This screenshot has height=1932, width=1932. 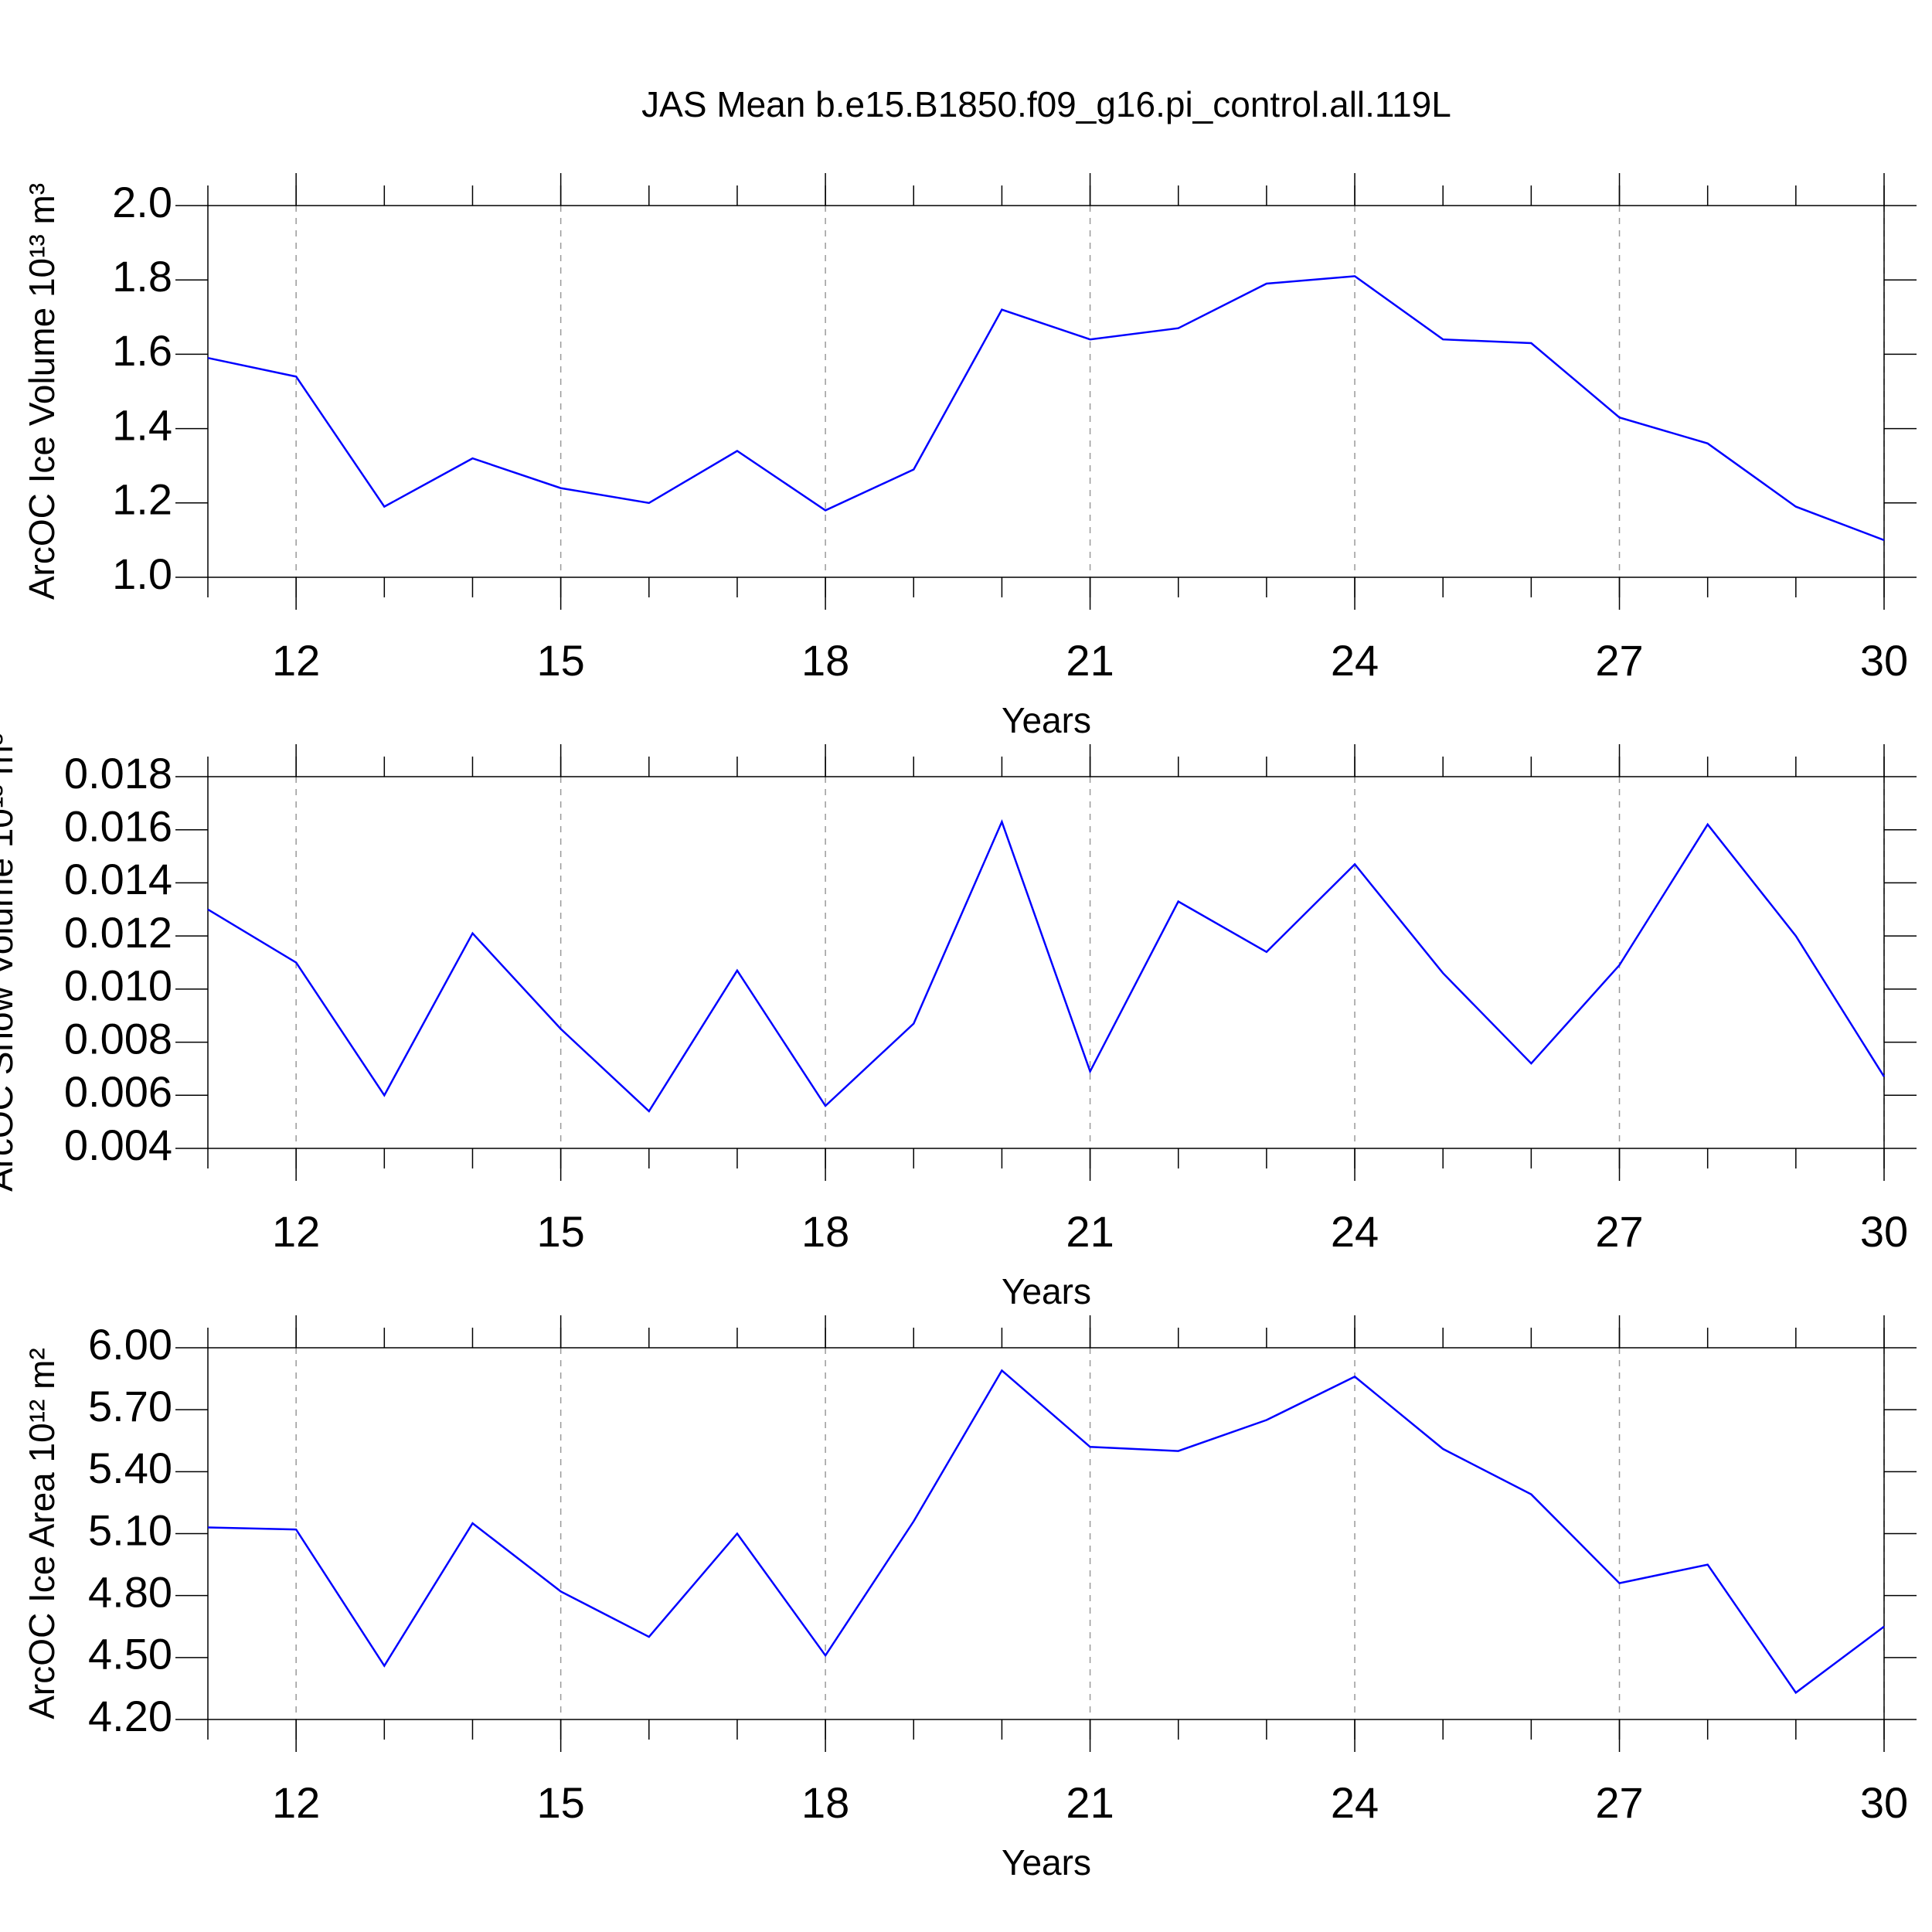 What do you see at coordinates (118, 879) in the screenshot?
I see `y-tick-label: 0.014` at bounding box center [118, 879].